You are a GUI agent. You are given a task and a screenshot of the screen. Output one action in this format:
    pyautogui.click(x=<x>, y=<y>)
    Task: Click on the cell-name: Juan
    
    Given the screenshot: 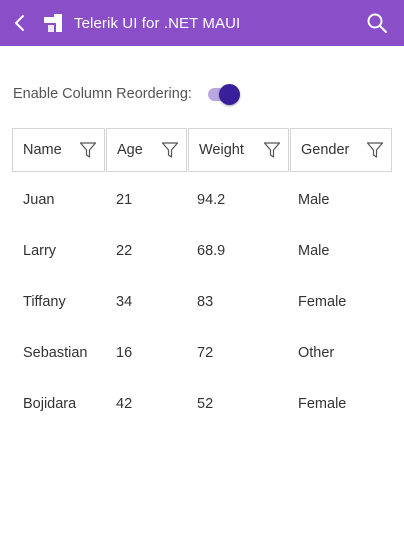 What is the action you would take?
    pyautogui.click(x=39, y=199)
    